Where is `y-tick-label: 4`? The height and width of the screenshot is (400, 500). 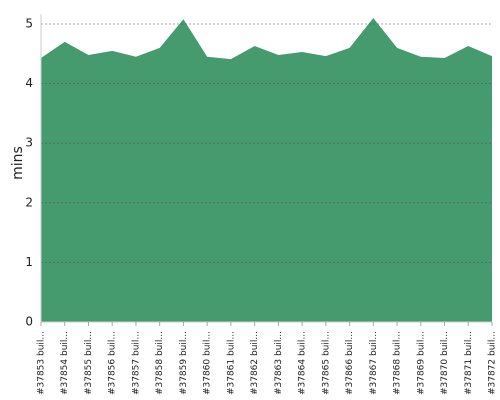
y-tick-label: 4 is located at coordinates (29, 83).